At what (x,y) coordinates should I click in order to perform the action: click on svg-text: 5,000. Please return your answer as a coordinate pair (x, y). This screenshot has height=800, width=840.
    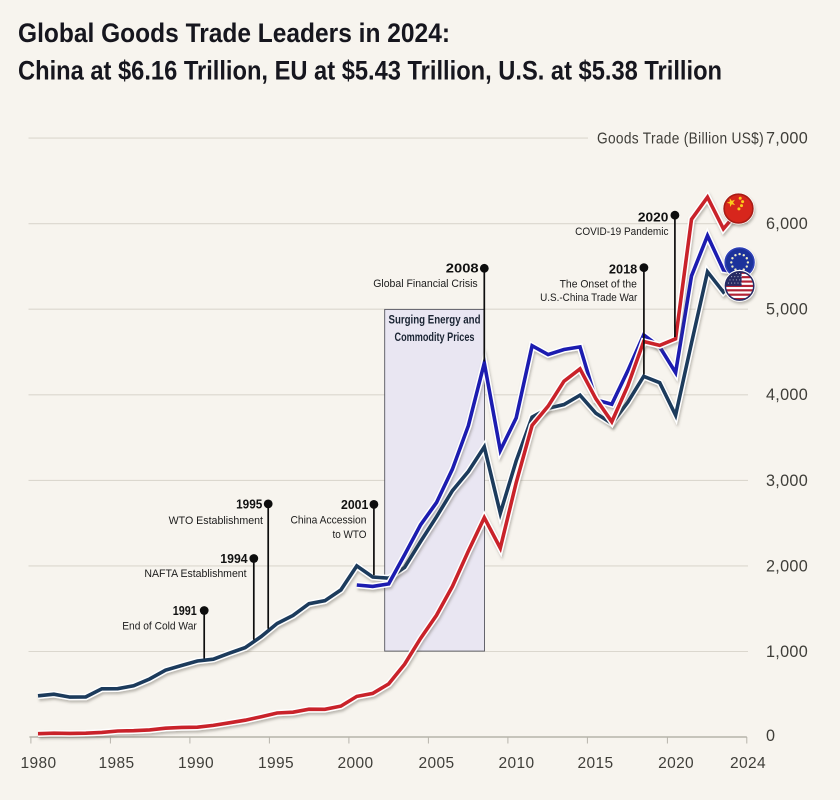
    Looking at the image, I should click on (787, 310).